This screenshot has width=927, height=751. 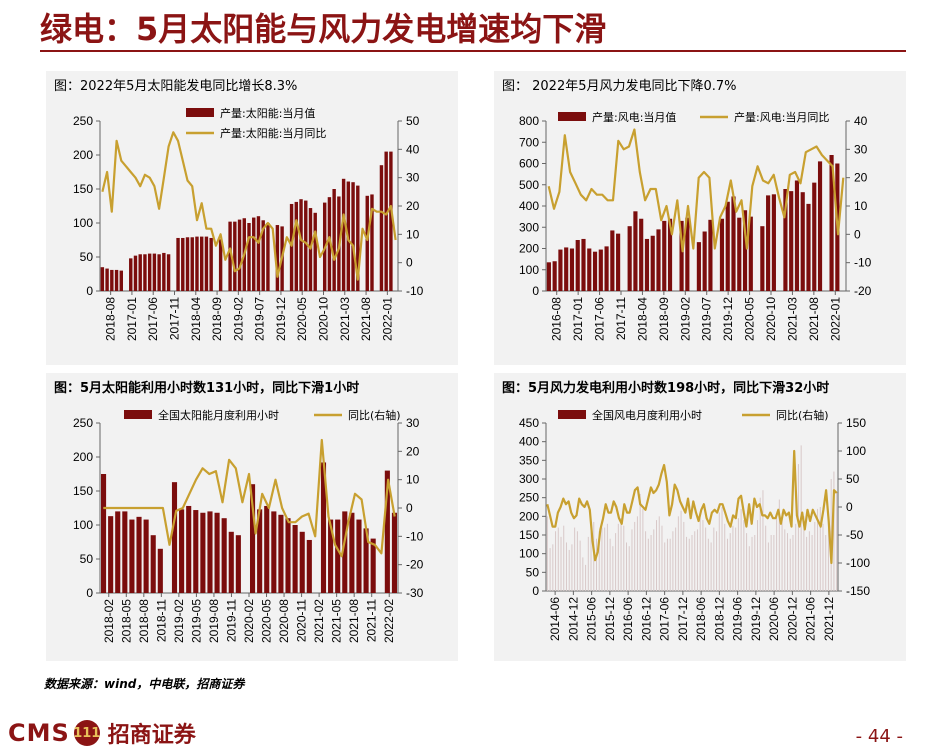 I want to click on right-tick-label: -150, so click(x=858, y=591).